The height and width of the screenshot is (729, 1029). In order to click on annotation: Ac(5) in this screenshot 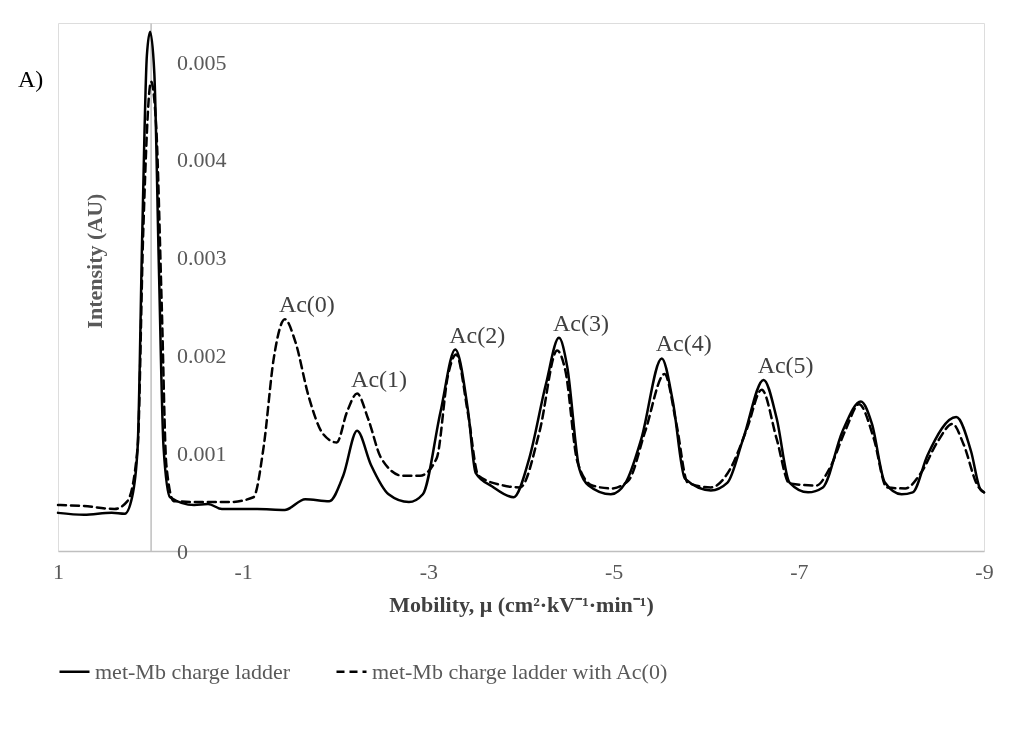, I will do `click(785, 364)`.